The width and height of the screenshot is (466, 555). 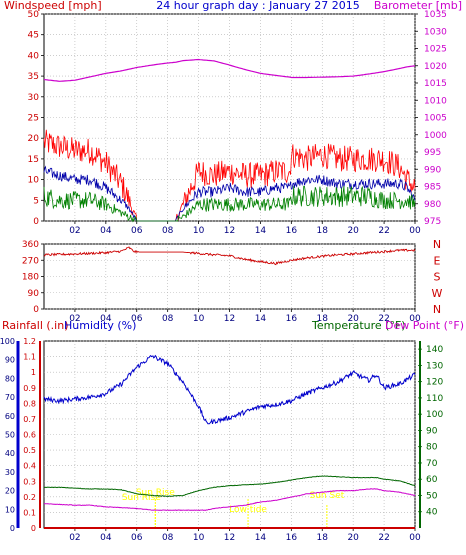 What do you see at coordinates (434, 350) in the screenshot?
I see `temperature-y-tick-label: 140` at bounding box center [434, 350].